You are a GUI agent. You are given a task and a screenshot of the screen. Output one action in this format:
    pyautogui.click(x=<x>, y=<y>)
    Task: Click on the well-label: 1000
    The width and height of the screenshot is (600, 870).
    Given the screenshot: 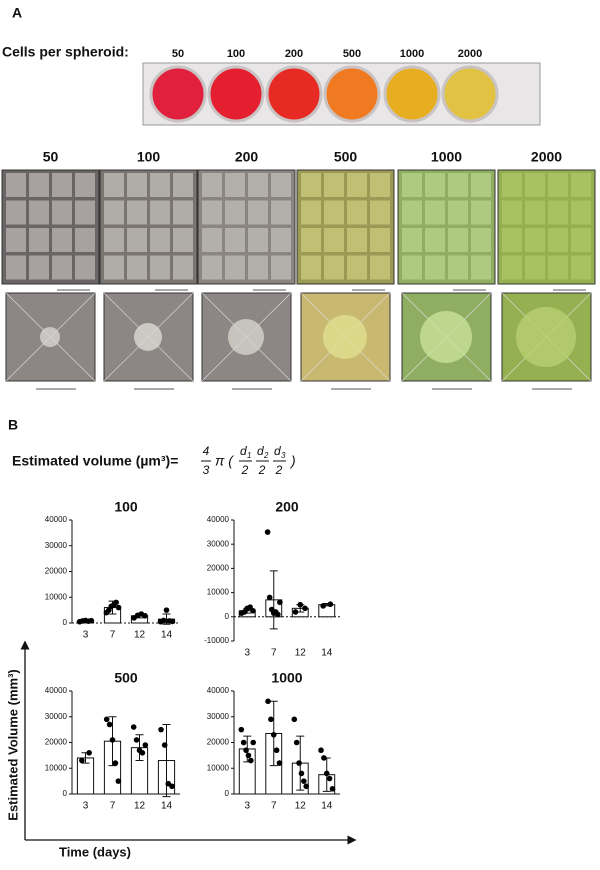 What is the action you would take?
    pyautogui.click(x=412, y=54)
    